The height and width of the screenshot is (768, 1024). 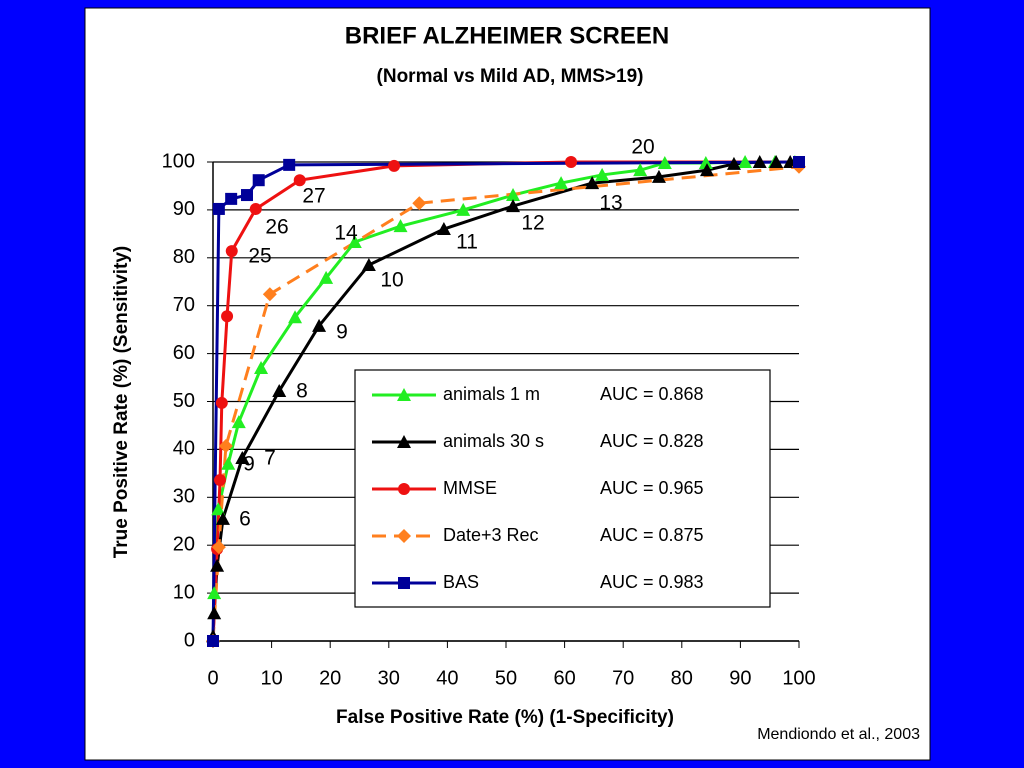 I want to click on annotation: 11, so click(x=467, y=242).